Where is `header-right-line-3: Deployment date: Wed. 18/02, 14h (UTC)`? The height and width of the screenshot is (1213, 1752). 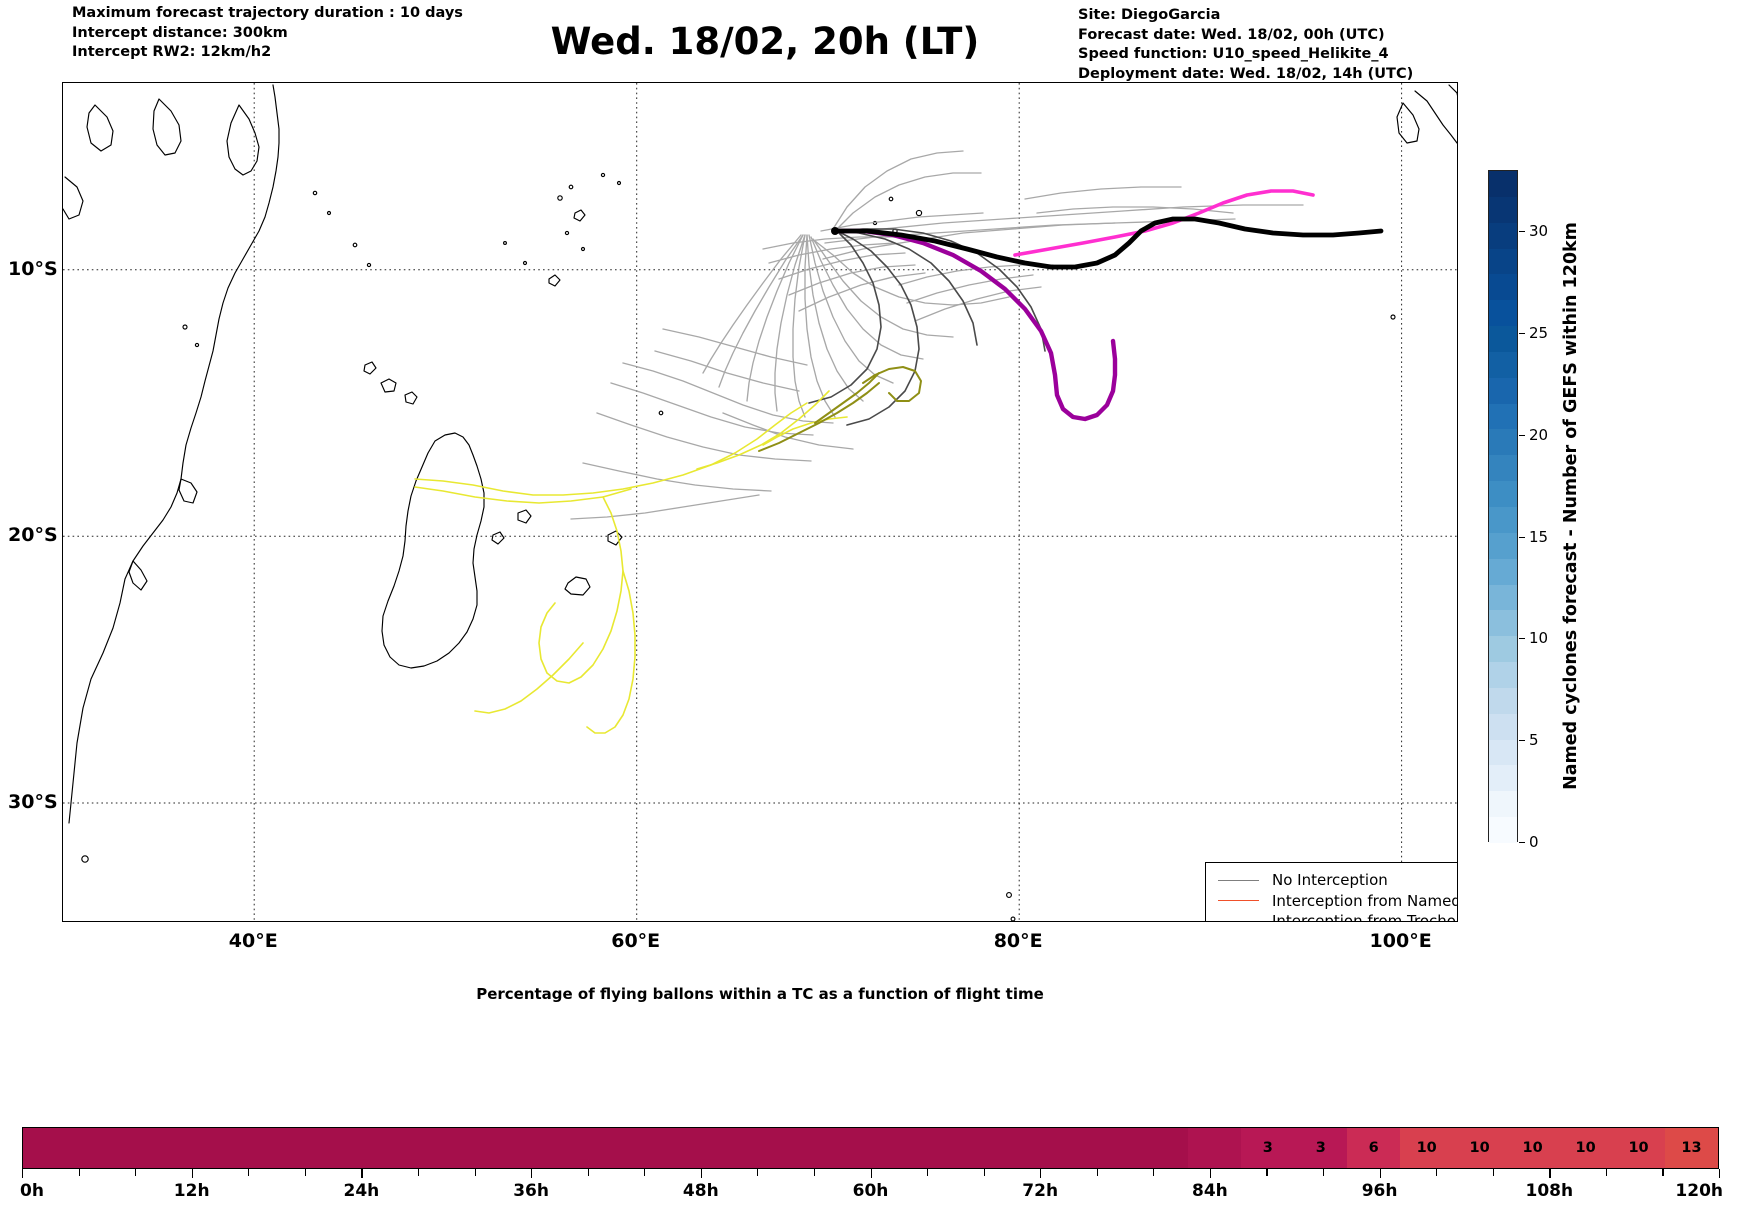
header-right-line-3: Deployment date: Wed. 18/02, 14h (UTC) is located at coordinates (1246, 73).